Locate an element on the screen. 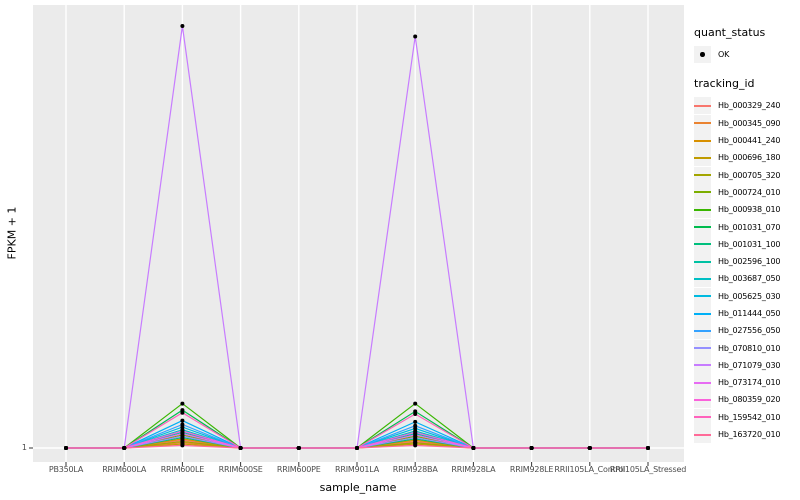 The image size is (800, 500). y-tick-label: 1 is located at coordinates (24, 447).